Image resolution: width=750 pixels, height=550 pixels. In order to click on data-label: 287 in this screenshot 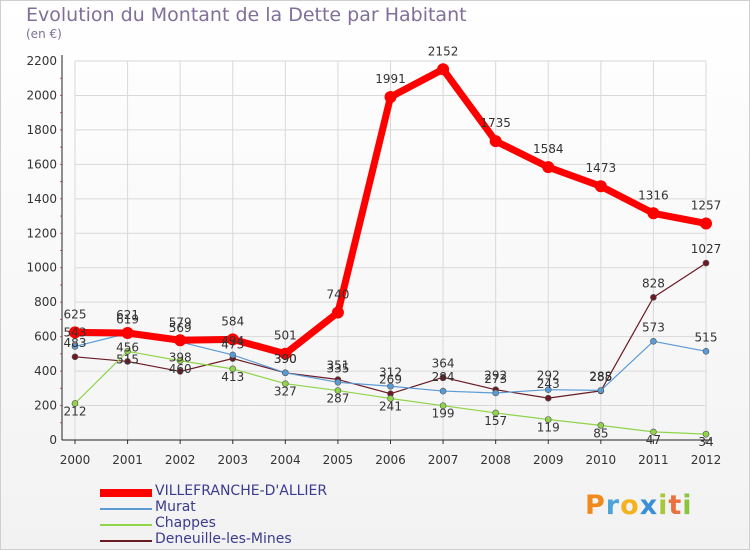, I will do `click(337, 399)`.